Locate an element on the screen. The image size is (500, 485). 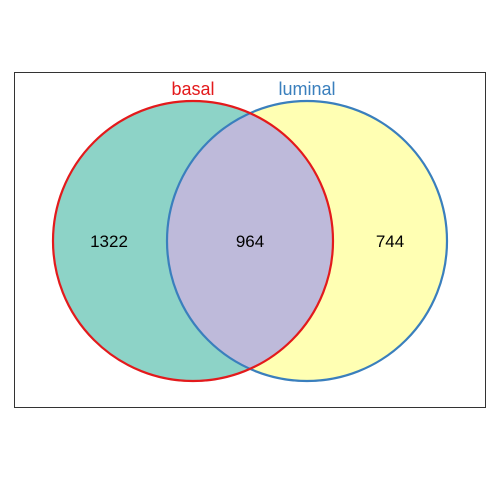
luminal-only-count: 744 is located at coordinates (390, 241).